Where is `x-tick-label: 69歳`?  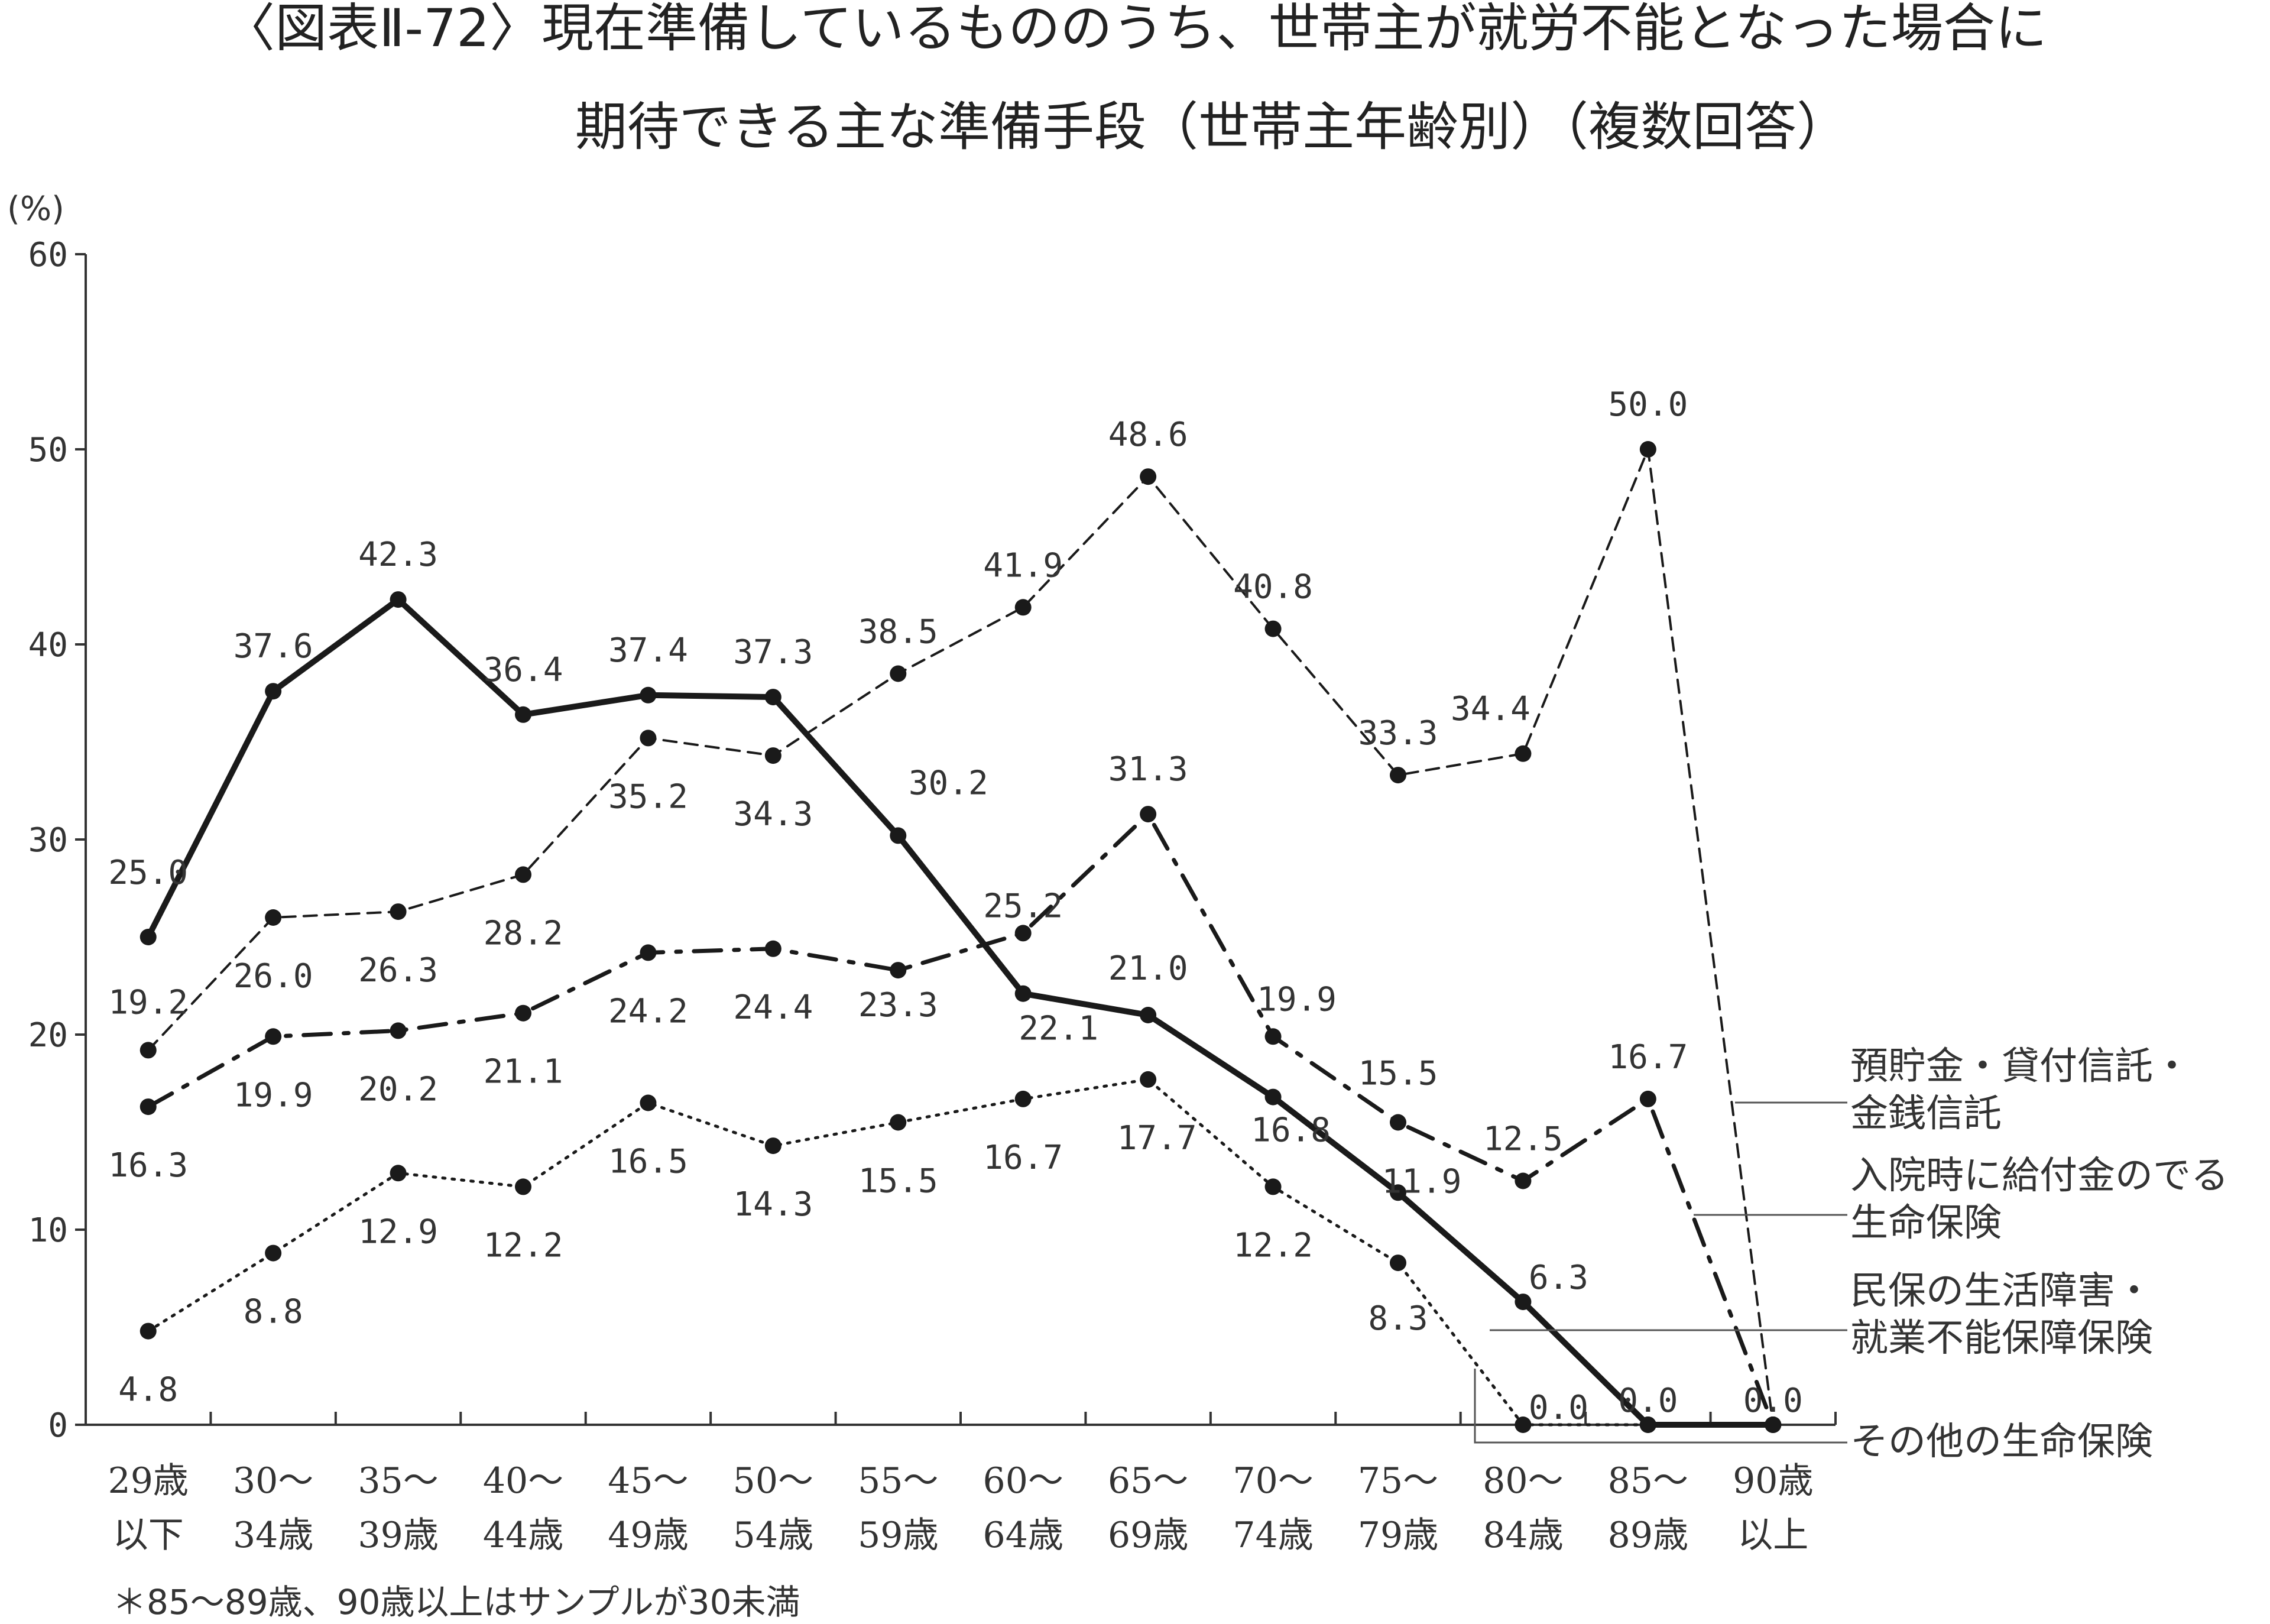
x-tick-label: 69歳 is located at coordinates (1148, 1536).